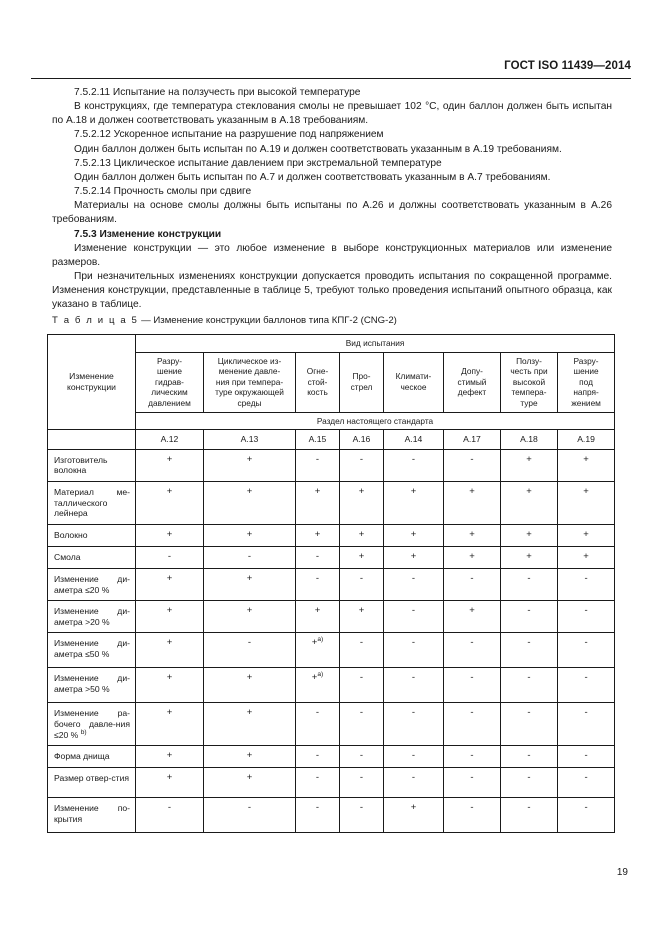 This screenshot has width=661, height=935. Describe the element at coordinates (91, 685) in the screenshot. I see `row-header: Изменение ди-аметра >50 %` at that location.